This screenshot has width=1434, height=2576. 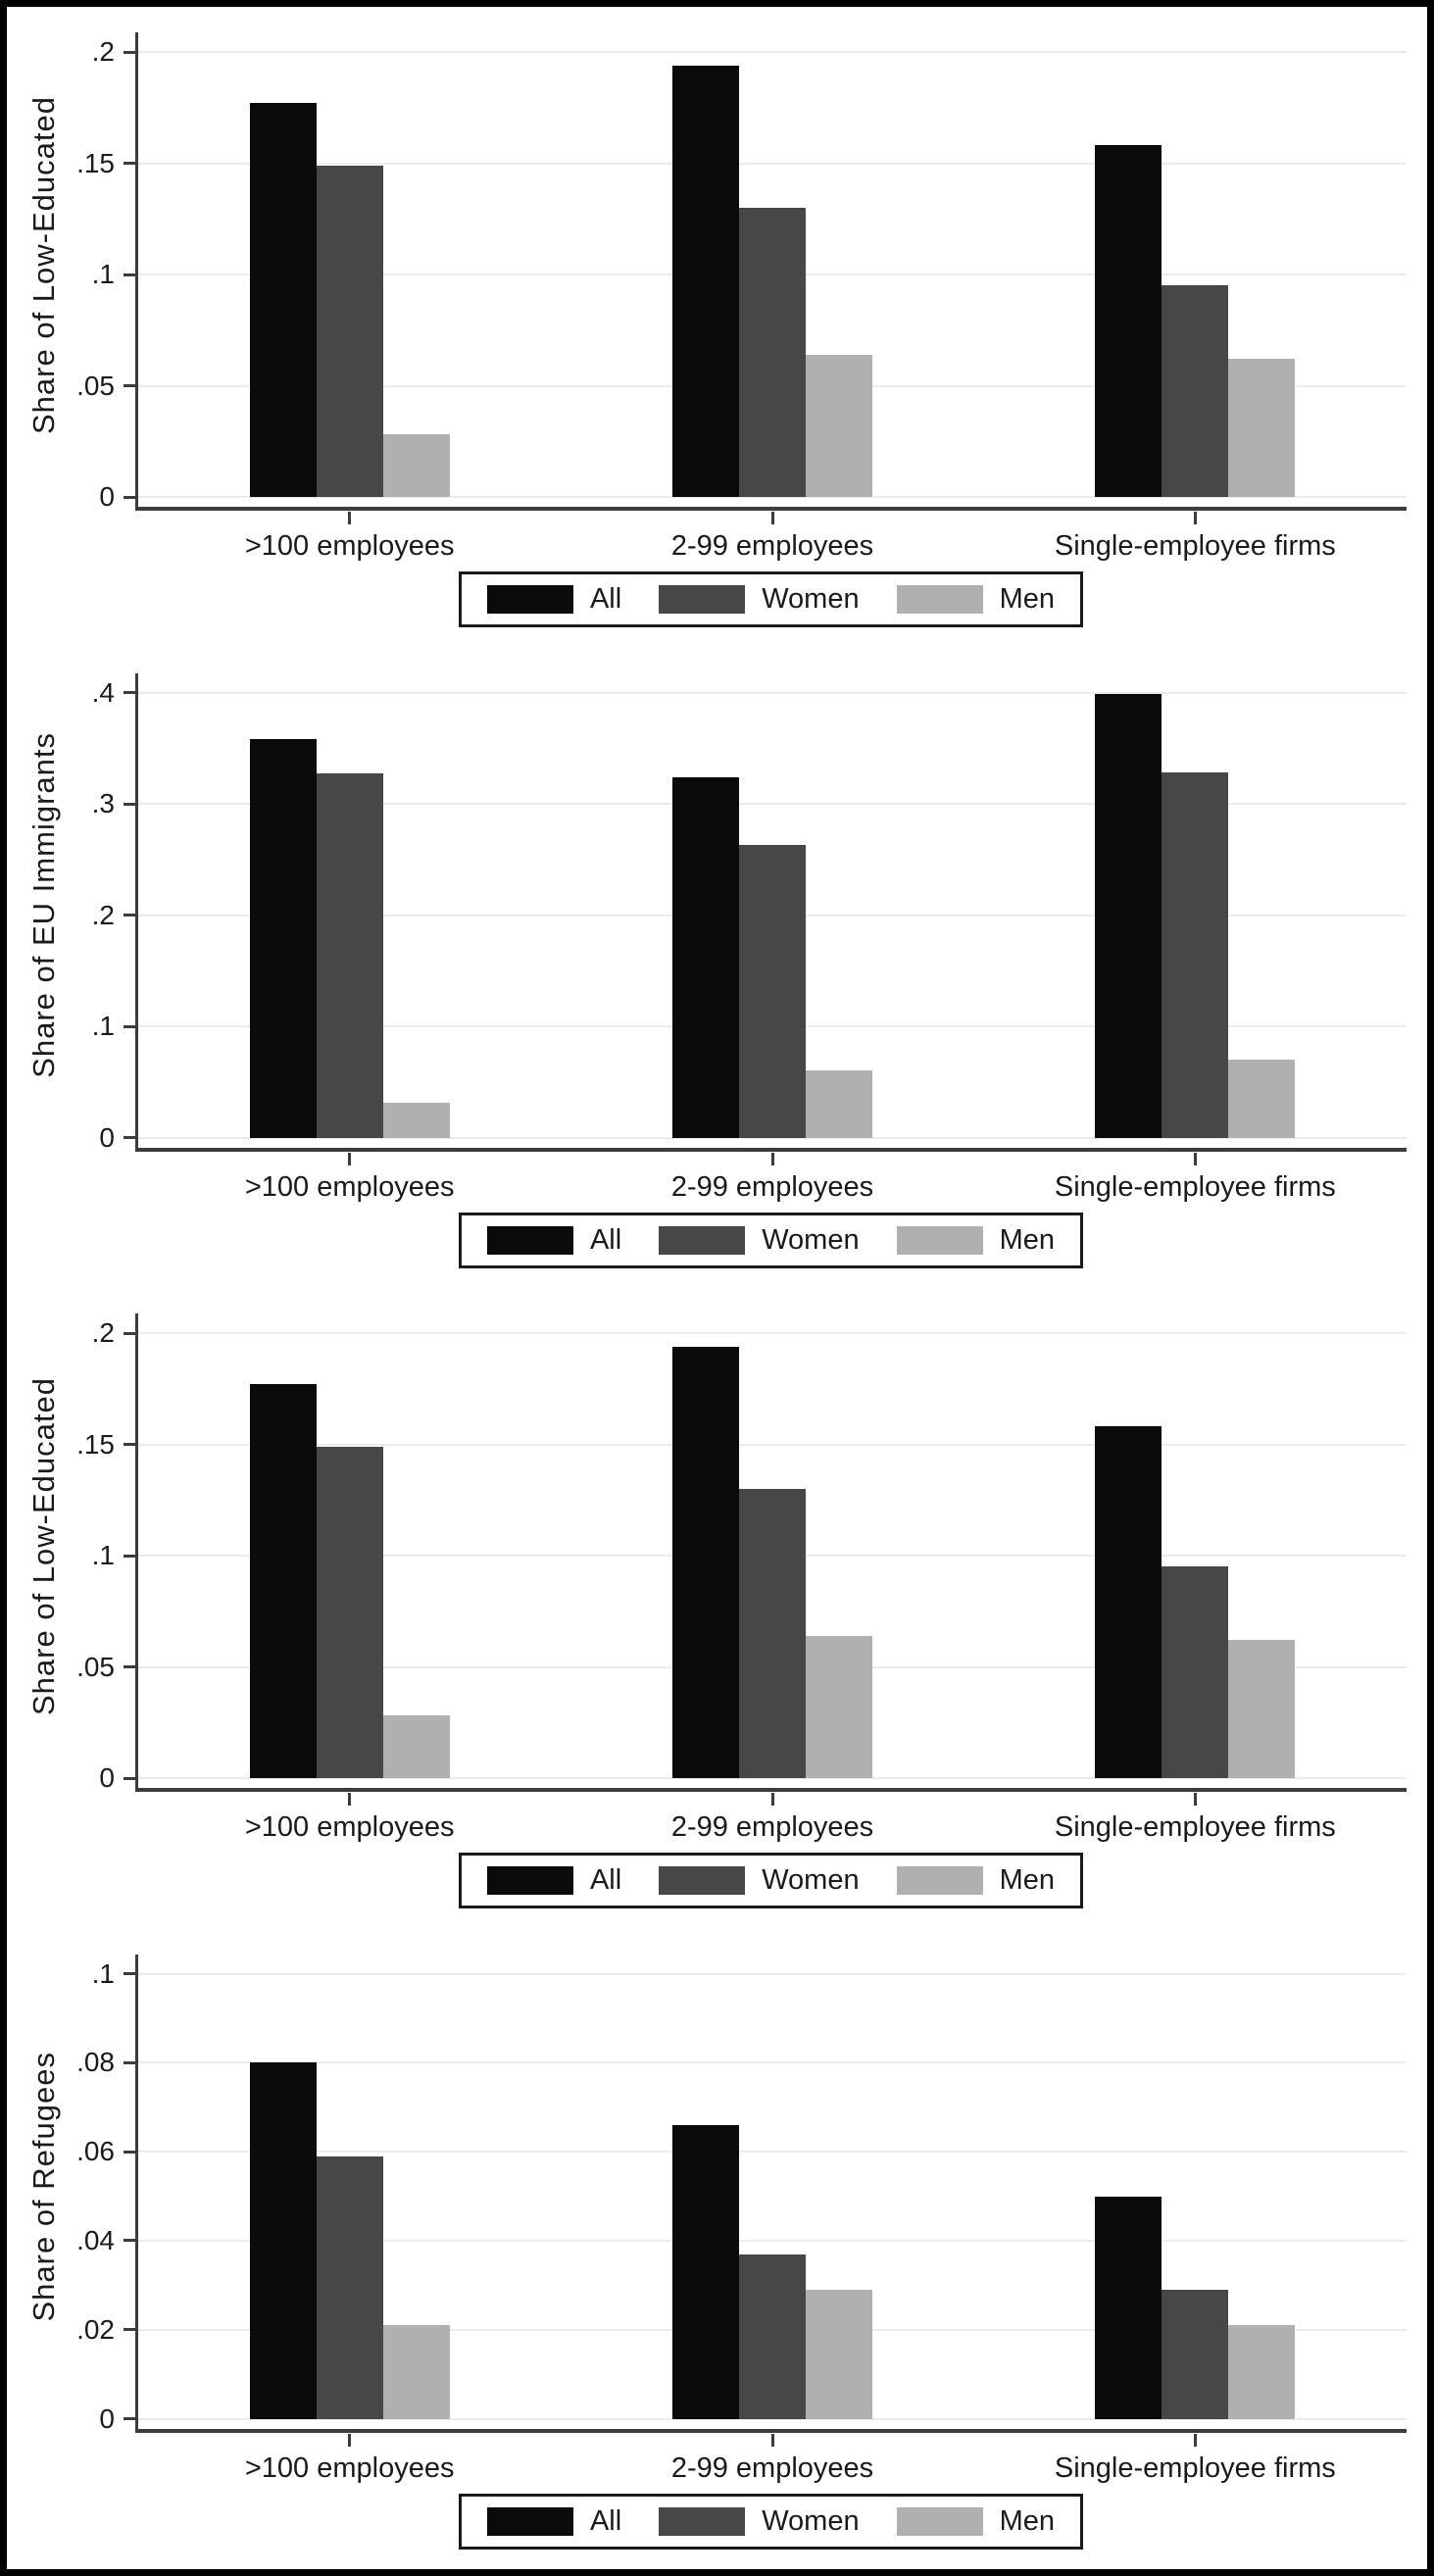 What do you see at coordinates (103, 692) in the screenshot?
I see `y-tick-label: .4` at bounding box center [103, 692].